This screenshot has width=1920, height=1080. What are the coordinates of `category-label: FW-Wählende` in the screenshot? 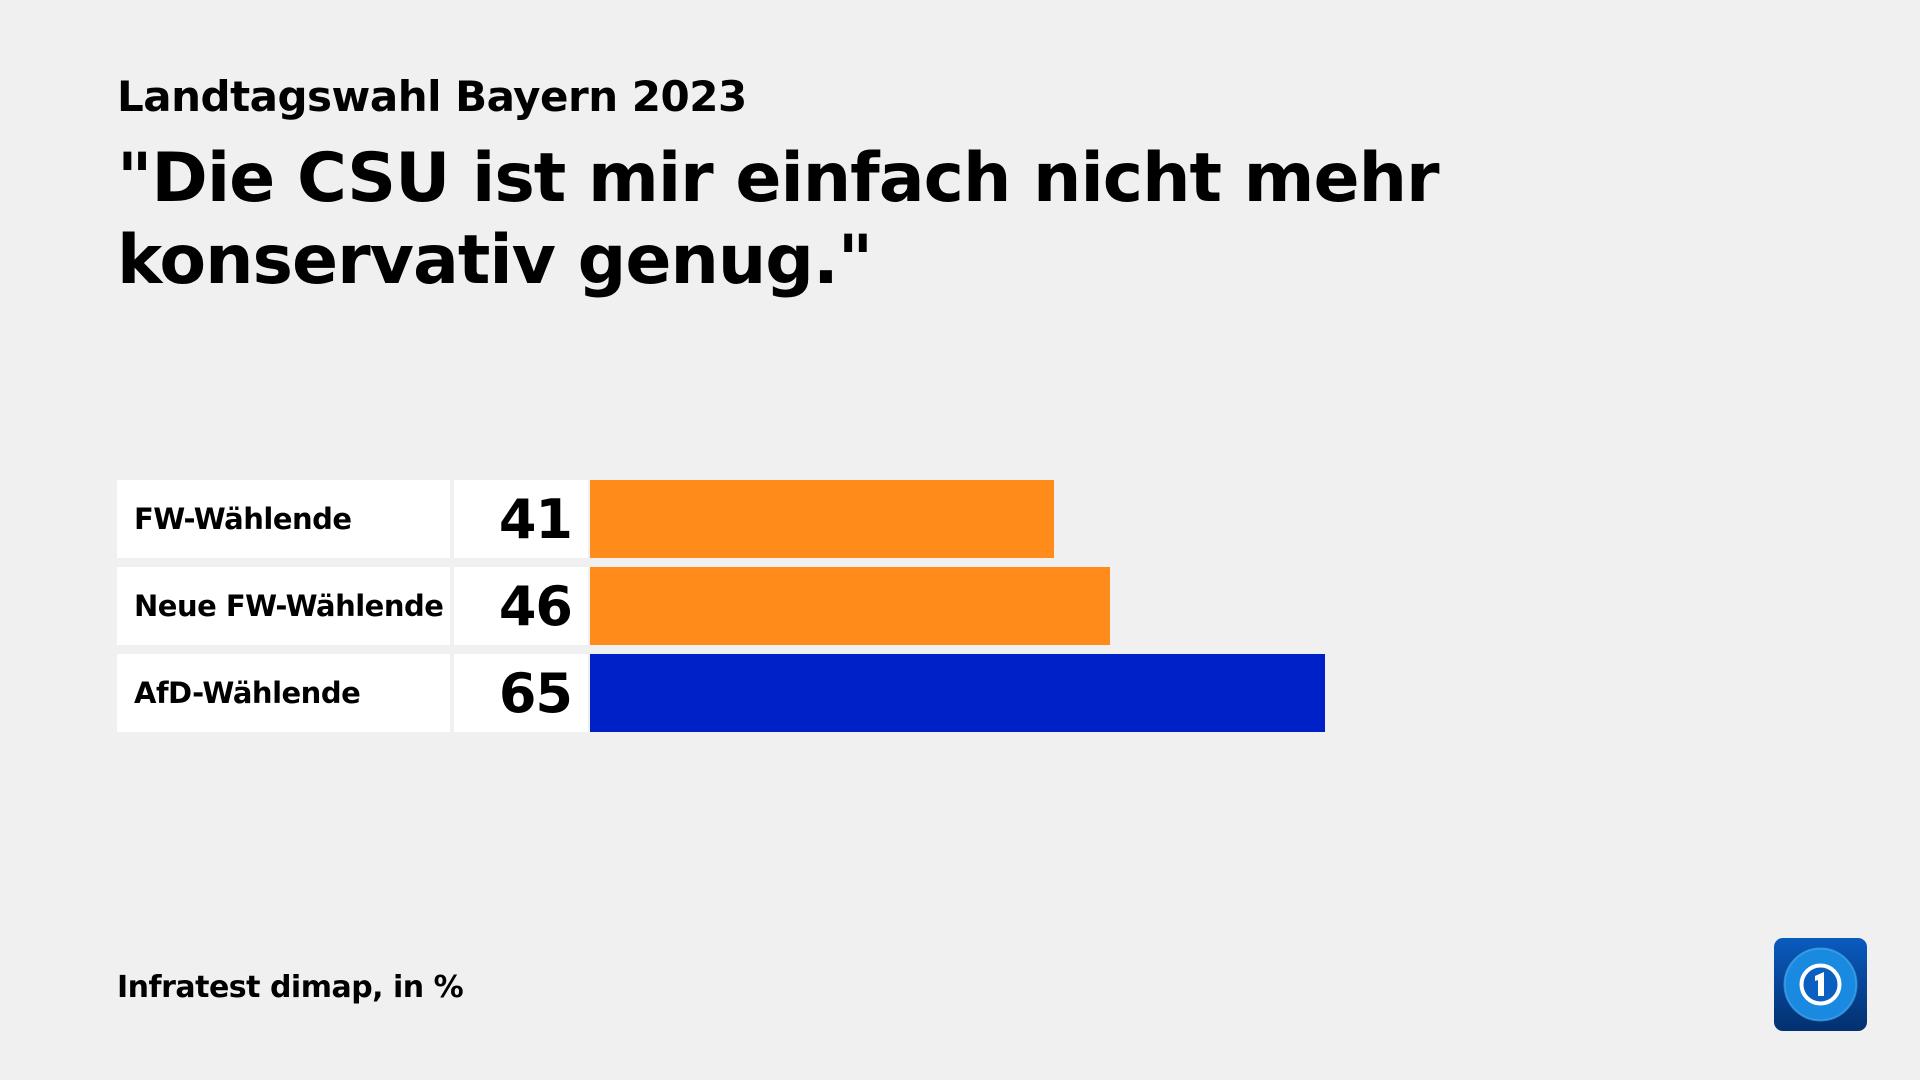 It's located at (283, 519).